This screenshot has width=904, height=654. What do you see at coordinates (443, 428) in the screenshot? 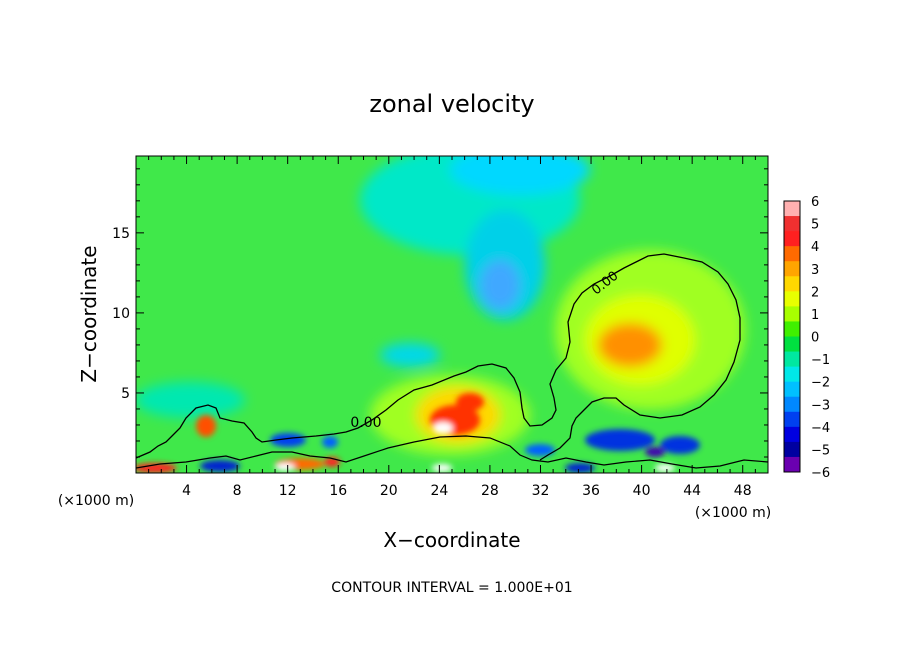
I see `white-center-core` at bounding box center [443, 428].